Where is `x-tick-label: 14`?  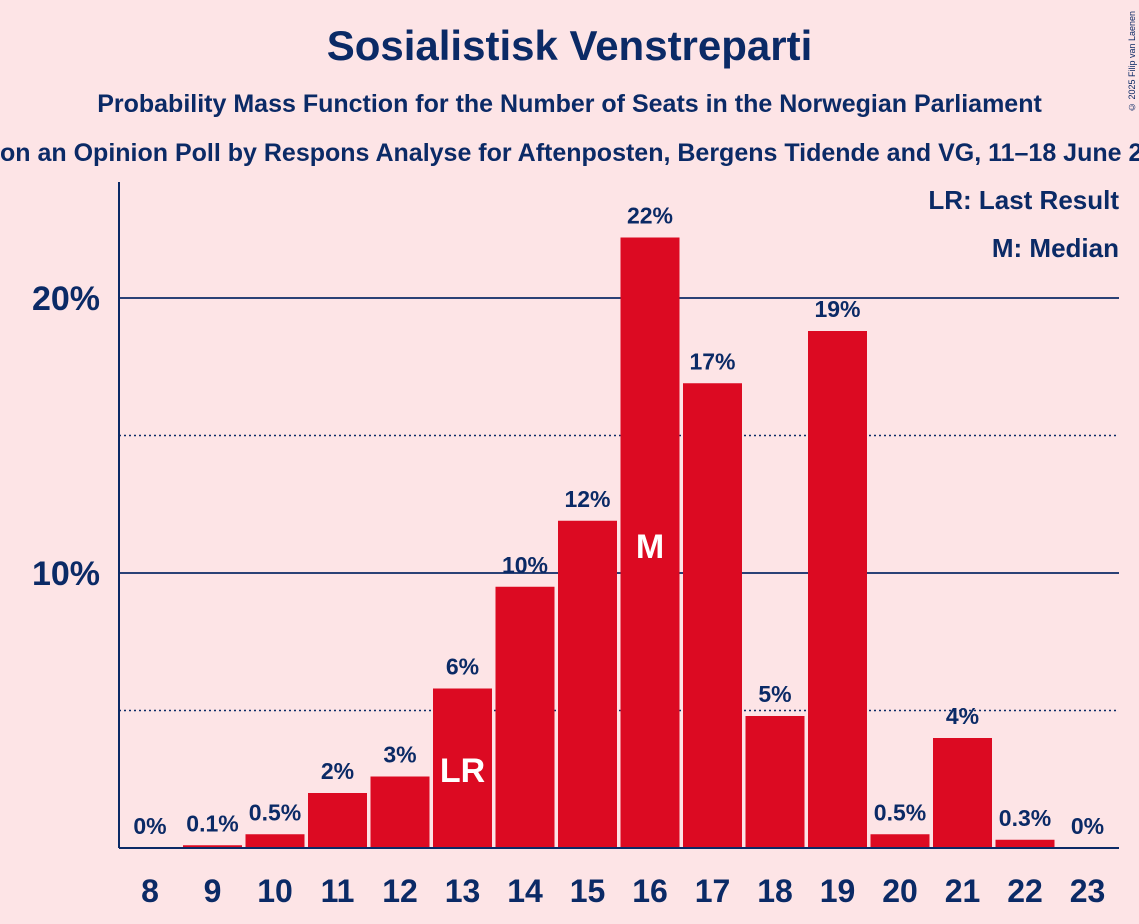
x-tick-label: 14 is located at coordinates (525, 891).